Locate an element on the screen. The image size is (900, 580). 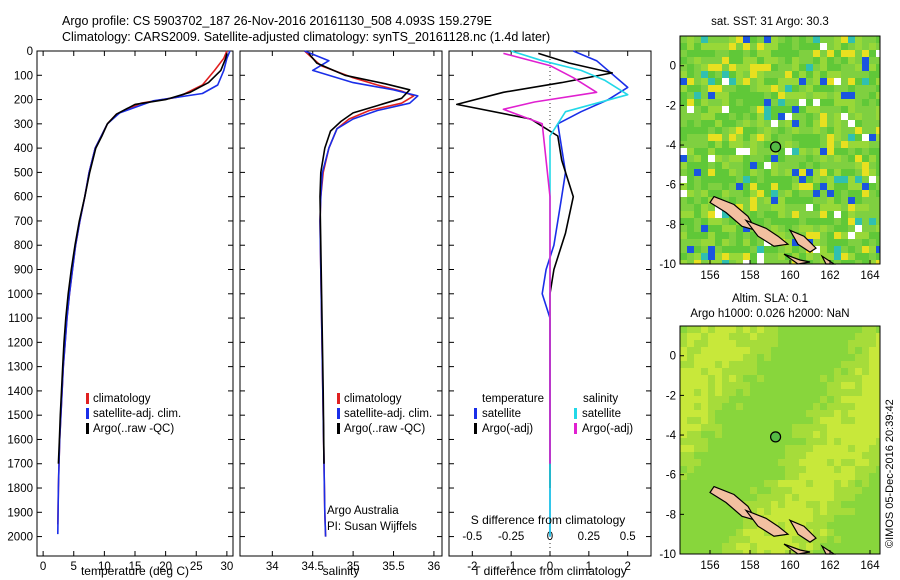
land-island is located at coordinates (797, 259).